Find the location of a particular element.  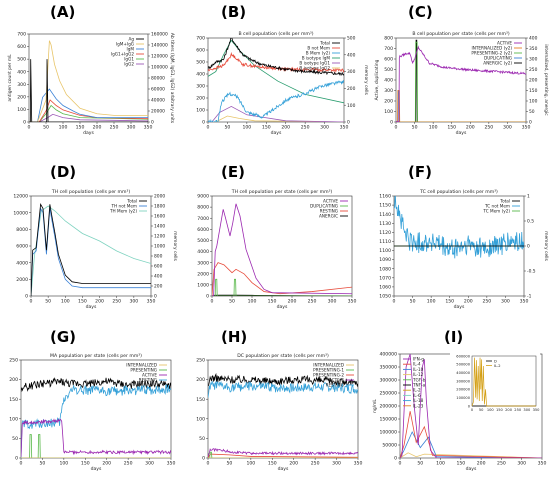

legend-label: IL-2 is located at coordinates (417, 390).